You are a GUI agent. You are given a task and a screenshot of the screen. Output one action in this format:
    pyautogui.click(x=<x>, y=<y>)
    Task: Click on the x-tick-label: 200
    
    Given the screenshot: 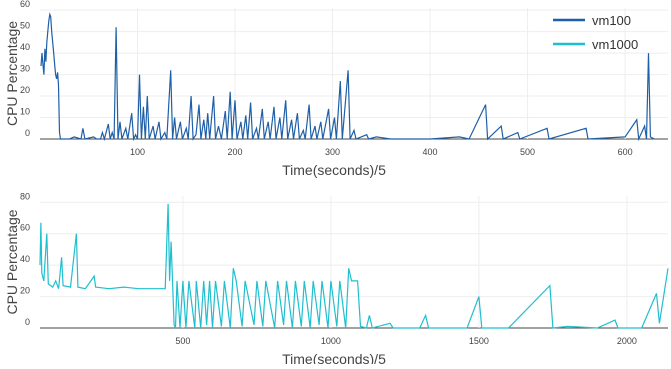 What is the action you would take?
    pyautogui.click(x=235, y=152)
    